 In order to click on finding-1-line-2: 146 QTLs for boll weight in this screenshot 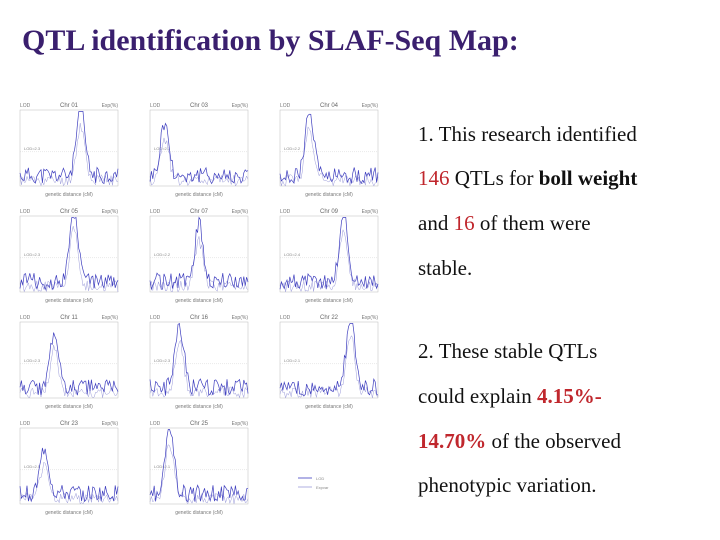, I will do `click(528, 178)`.